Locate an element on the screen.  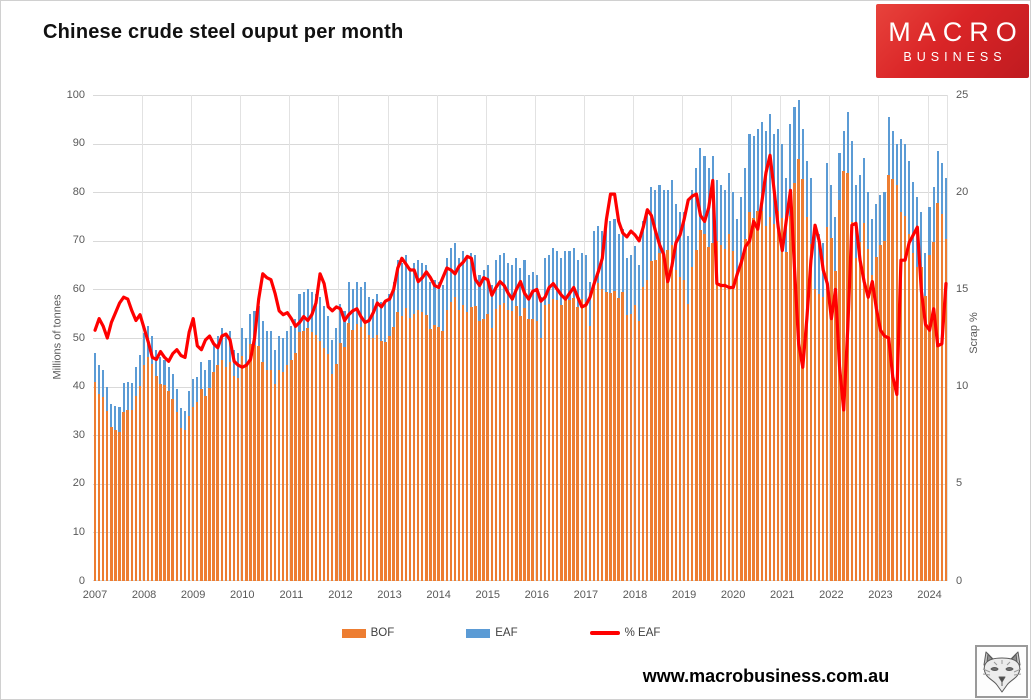
legend-label: EAF is located at coordinates (506, 633).